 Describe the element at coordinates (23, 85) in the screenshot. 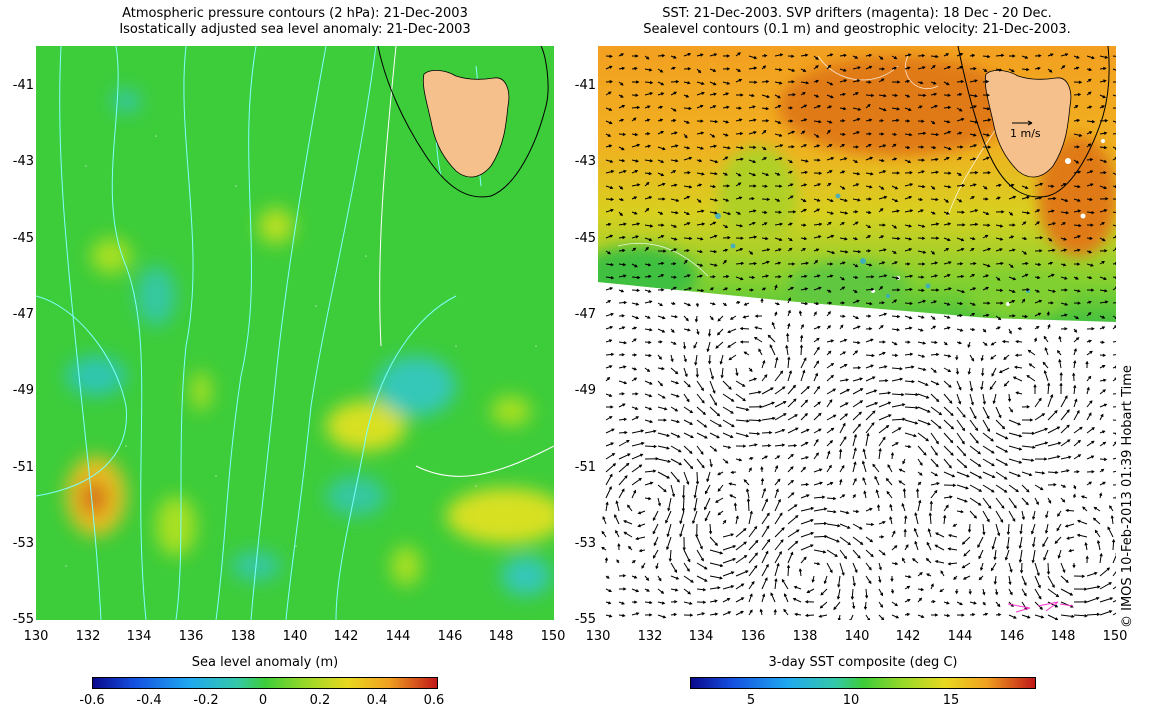

I see `left-lat-tick: -41` at that location.